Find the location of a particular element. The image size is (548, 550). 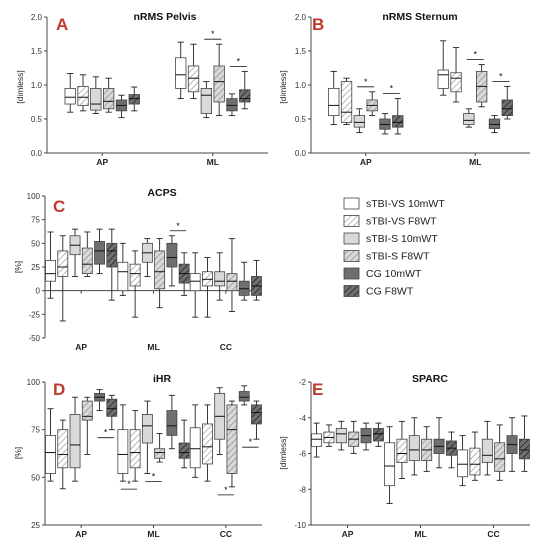

panel-a-category-label: AP is located at coordinates (102, 162).